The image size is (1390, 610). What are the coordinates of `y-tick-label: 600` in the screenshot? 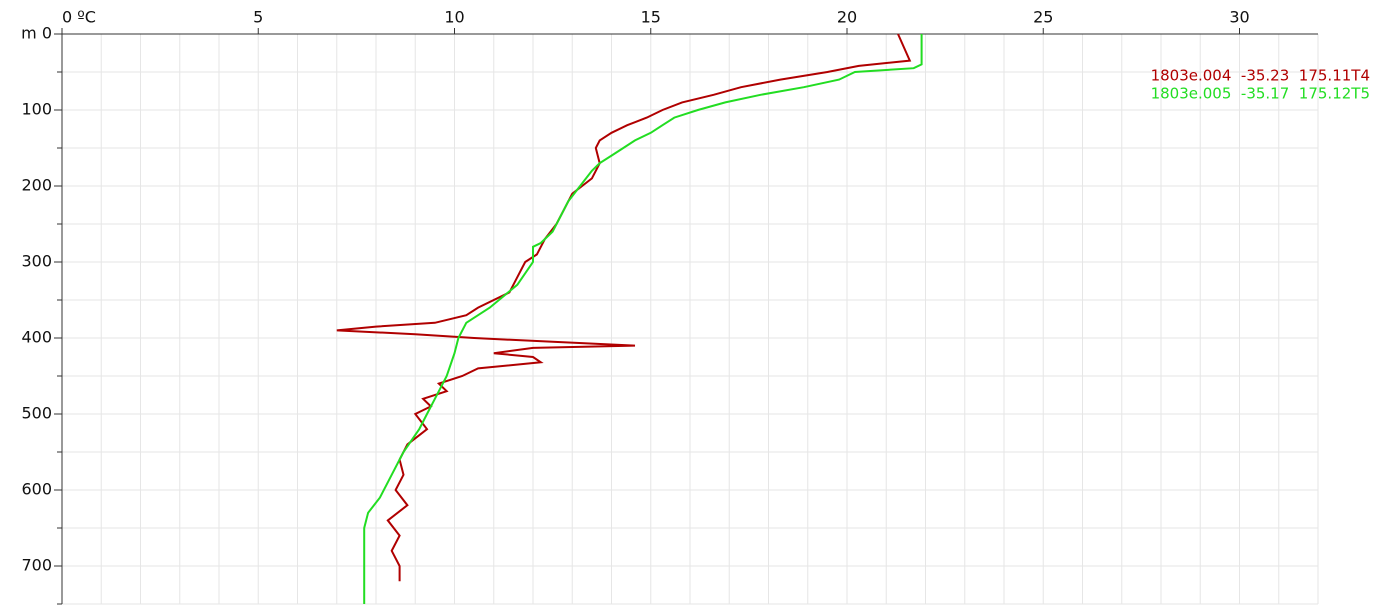 It's located at (36, 489).